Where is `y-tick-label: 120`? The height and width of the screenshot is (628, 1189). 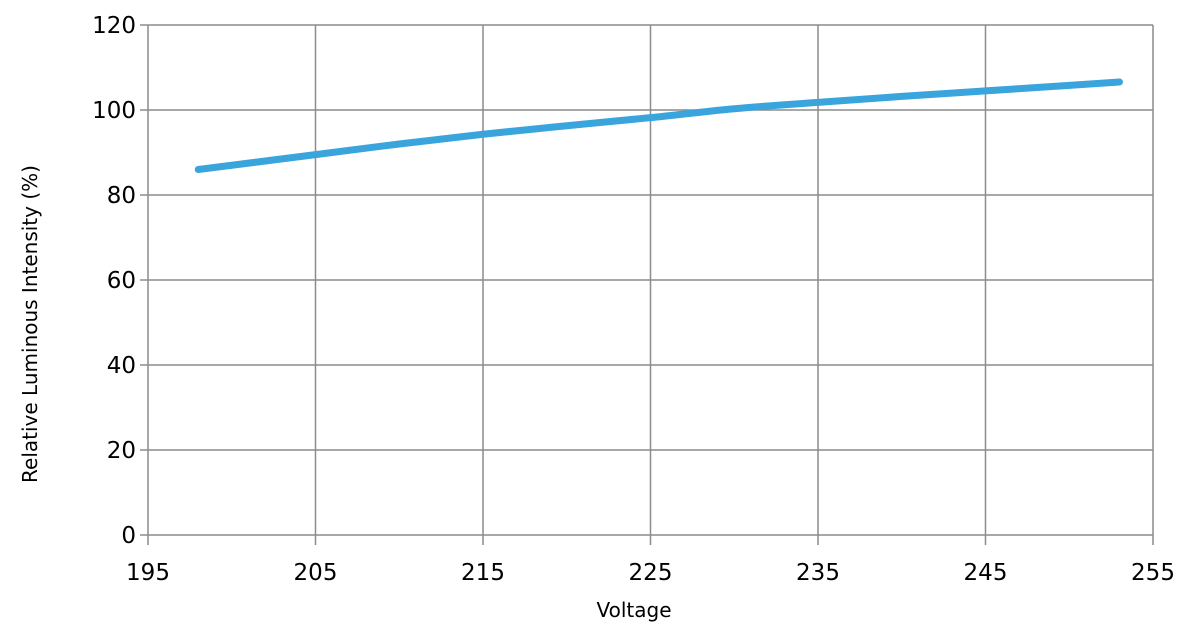 y-tick-label: 120 is located at coordinates (114, 26).